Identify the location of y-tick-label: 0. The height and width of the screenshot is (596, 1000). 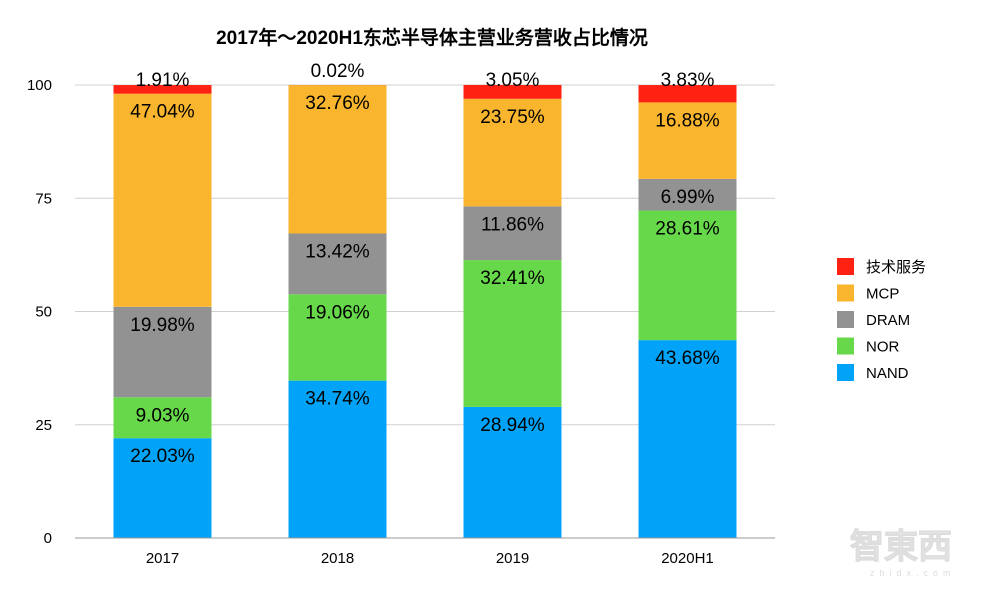
(48, 538).